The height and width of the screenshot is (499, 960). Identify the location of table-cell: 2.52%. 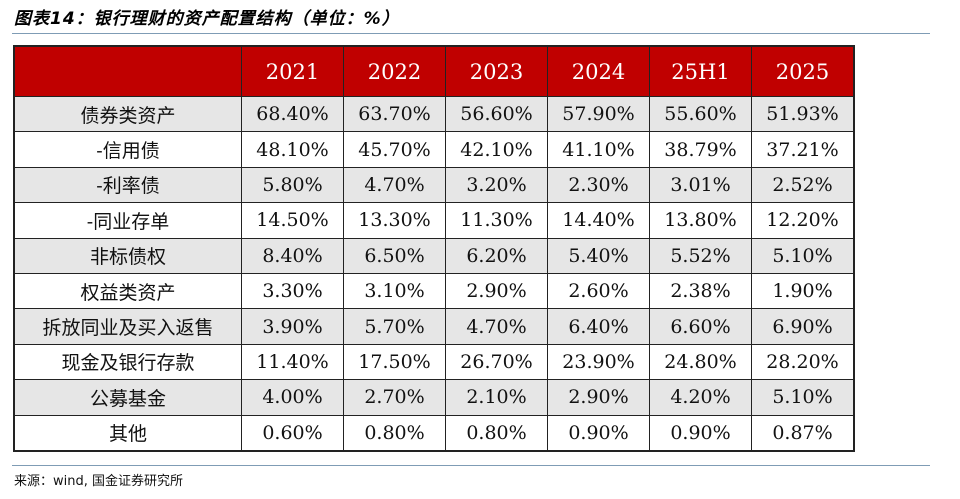
(803, 185).